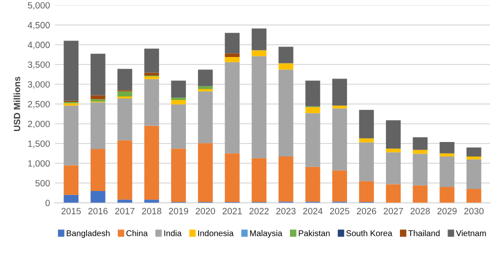 This screenshot has width=500, height=260. Describe the element at coordinates (447, 211) in the screenshot. I see `x-tick-label: 2029` at that location.